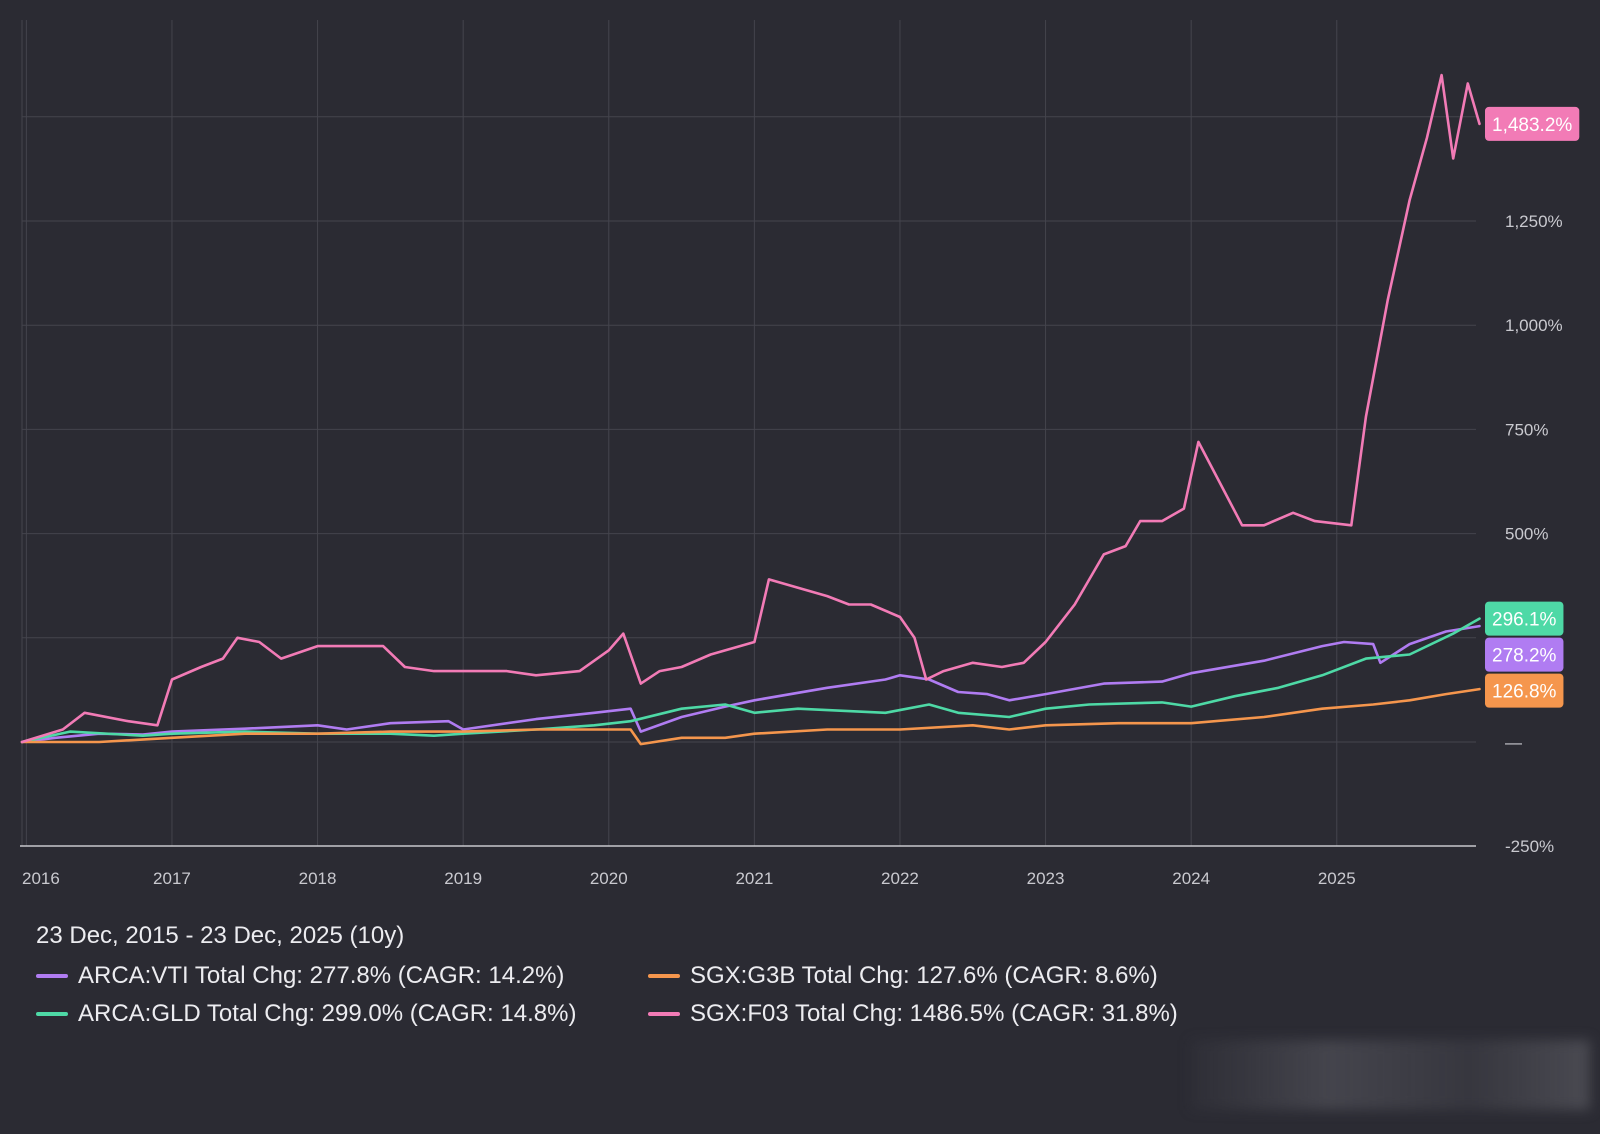 Image resolution: width=1600 pixels, height=1134 pixels. I want to click on legend-item-gld: ARCA:GLD Total Chg: 299.0% (CAGR: 14.8%), so click(342, 1014).